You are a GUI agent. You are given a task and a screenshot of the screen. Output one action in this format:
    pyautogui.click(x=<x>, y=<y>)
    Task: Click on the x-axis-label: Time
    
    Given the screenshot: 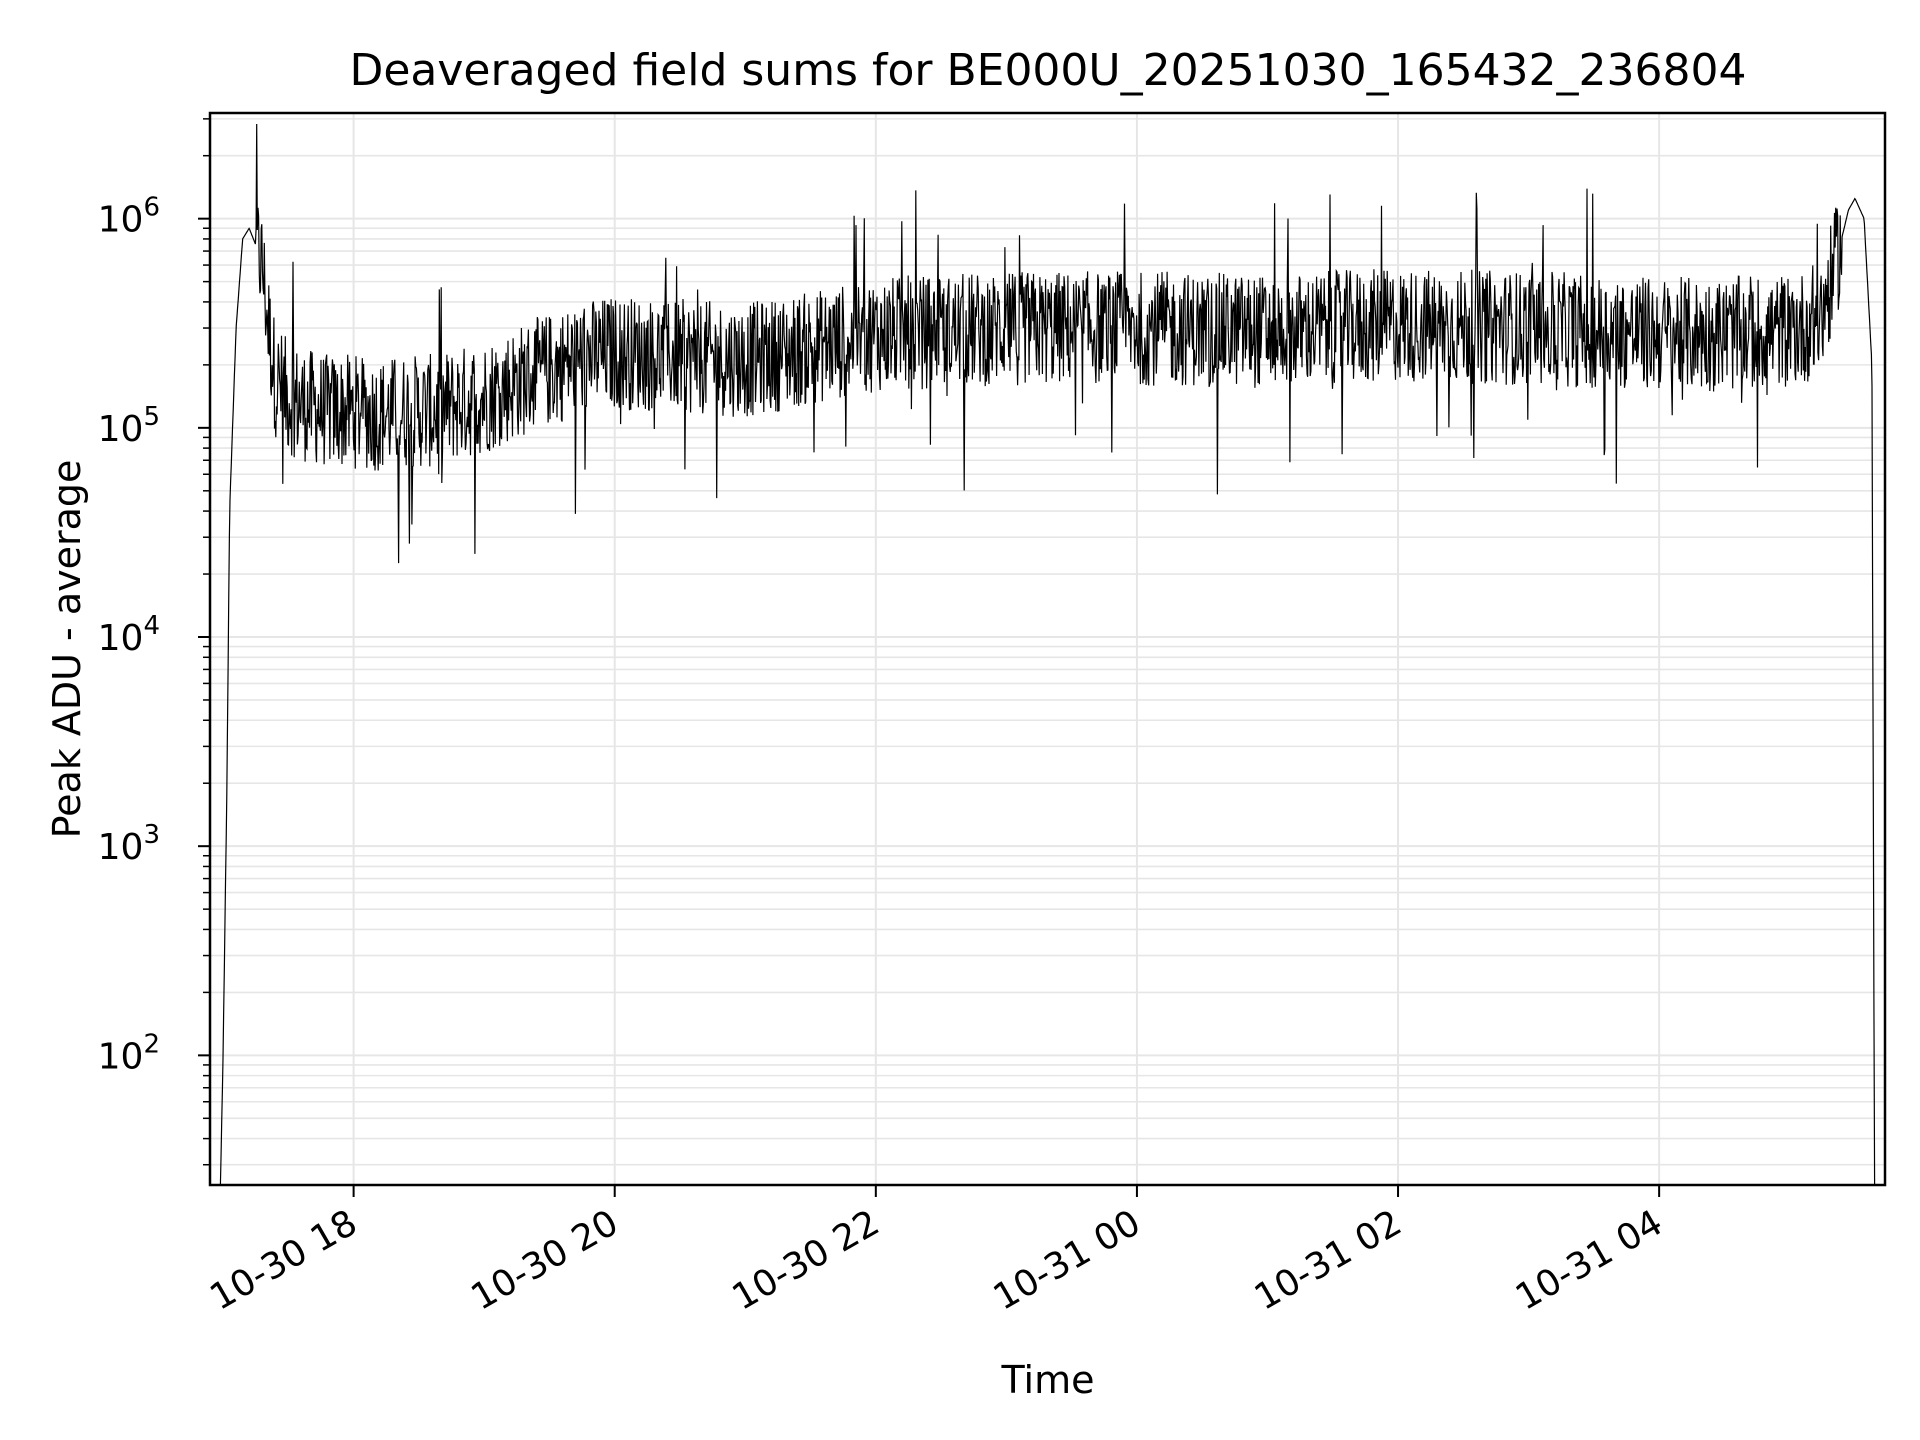 What is the action you would take?
    pyautogui.click(x=1048, y=1380)
    